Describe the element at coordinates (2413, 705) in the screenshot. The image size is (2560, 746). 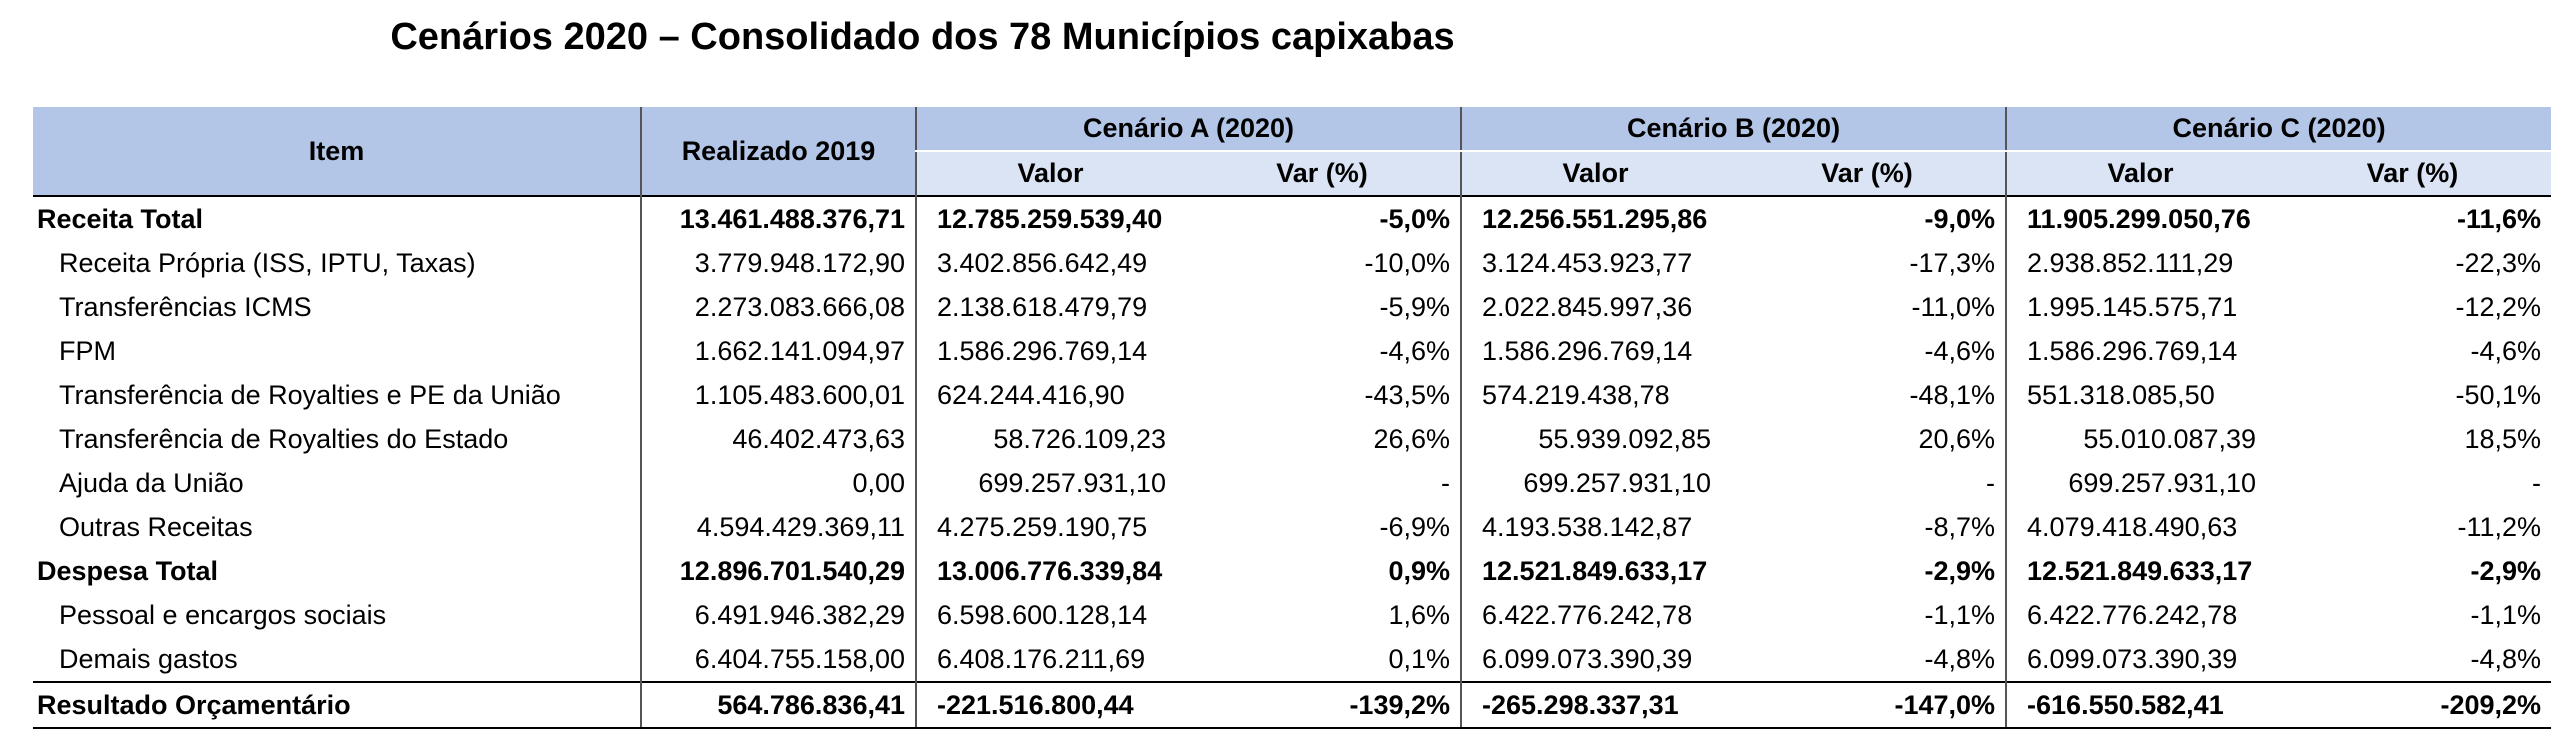
I see `scenario-c-var-cell: -209,2%` at that location.